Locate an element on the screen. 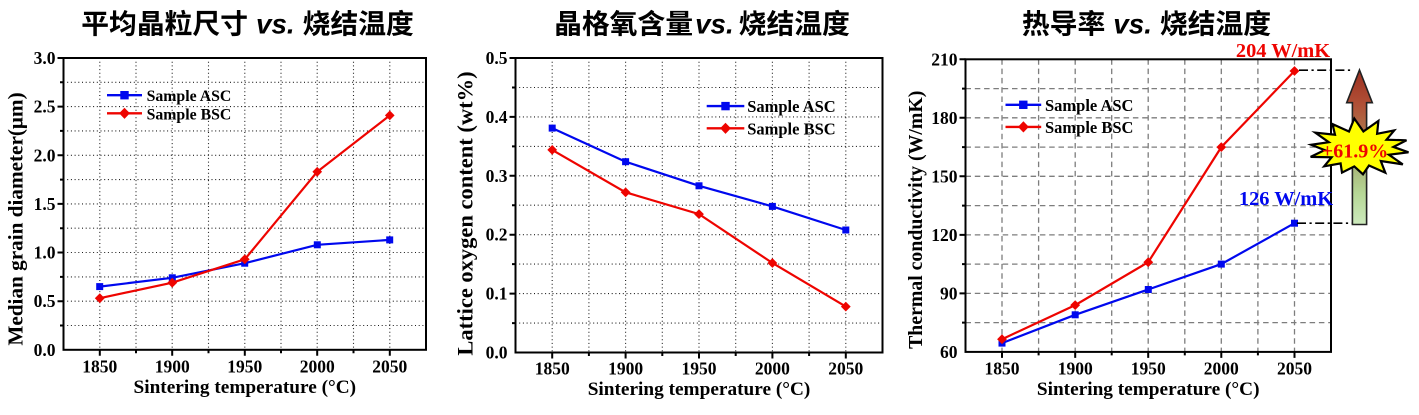 The image size is (1419, 415). svg-text: 0.2 is located at coordinates (497, 235).